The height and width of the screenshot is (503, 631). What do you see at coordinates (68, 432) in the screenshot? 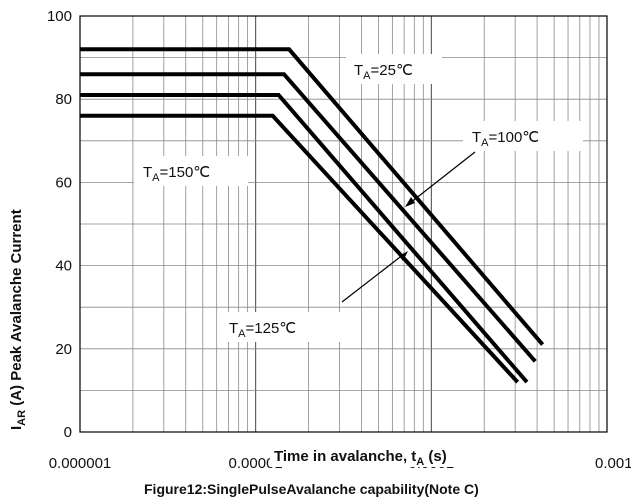
I see `y-tick-label: 0` at bounding box center [68, 432].